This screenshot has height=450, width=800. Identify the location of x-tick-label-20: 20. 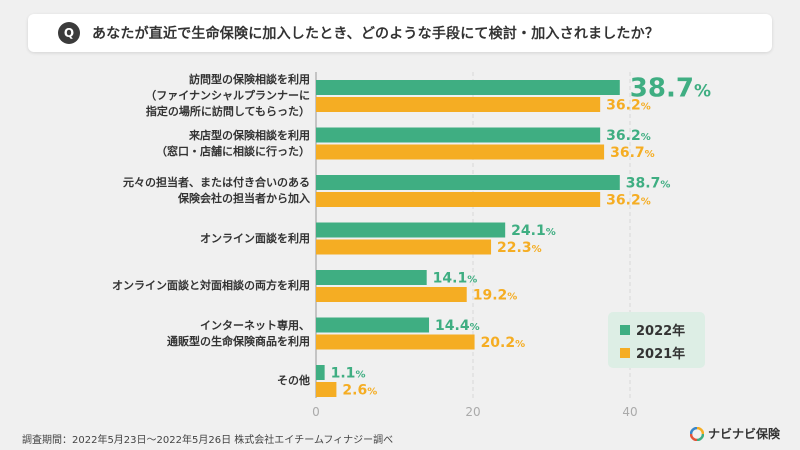
(472, 412).